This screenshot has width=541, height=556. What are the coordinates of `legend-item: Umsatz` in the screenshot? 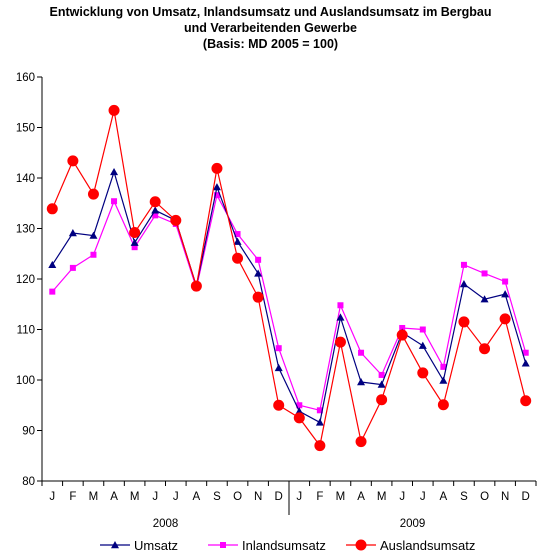 It's located at (139, 545).